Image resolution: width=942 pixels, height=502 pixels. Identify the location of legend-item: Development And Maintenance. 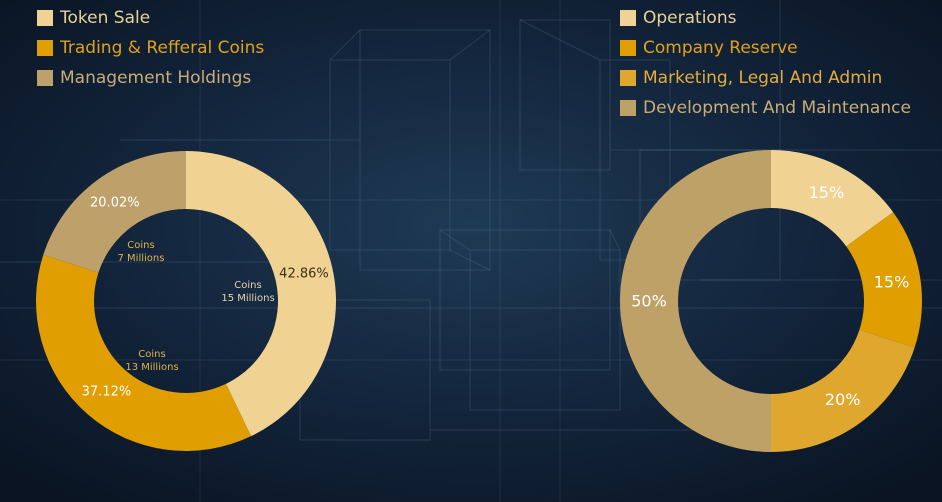
(765, 108).